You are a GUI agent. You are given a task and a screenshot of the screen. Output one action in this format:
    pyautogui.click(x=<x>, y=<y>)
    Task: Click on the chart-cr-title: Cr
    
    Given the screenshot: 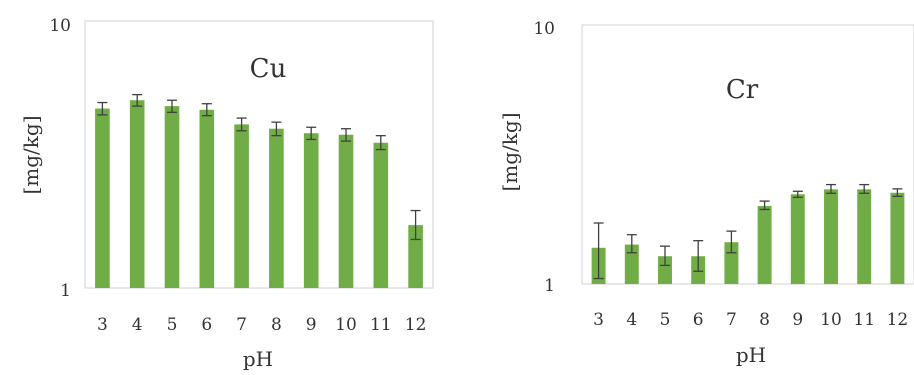 What is the action you would take?
    pyautogui.click(x=742, y=90)
    